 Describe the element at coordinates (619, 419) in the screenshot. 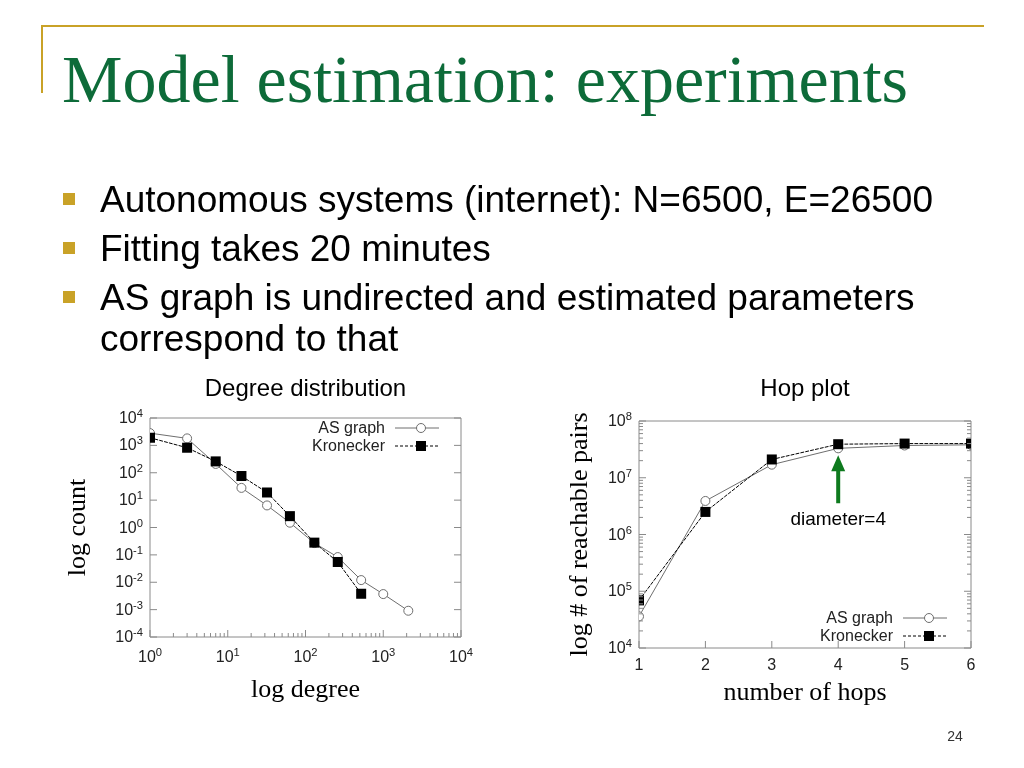

I see `y-tick-label: 10$^{8}$` at that location.